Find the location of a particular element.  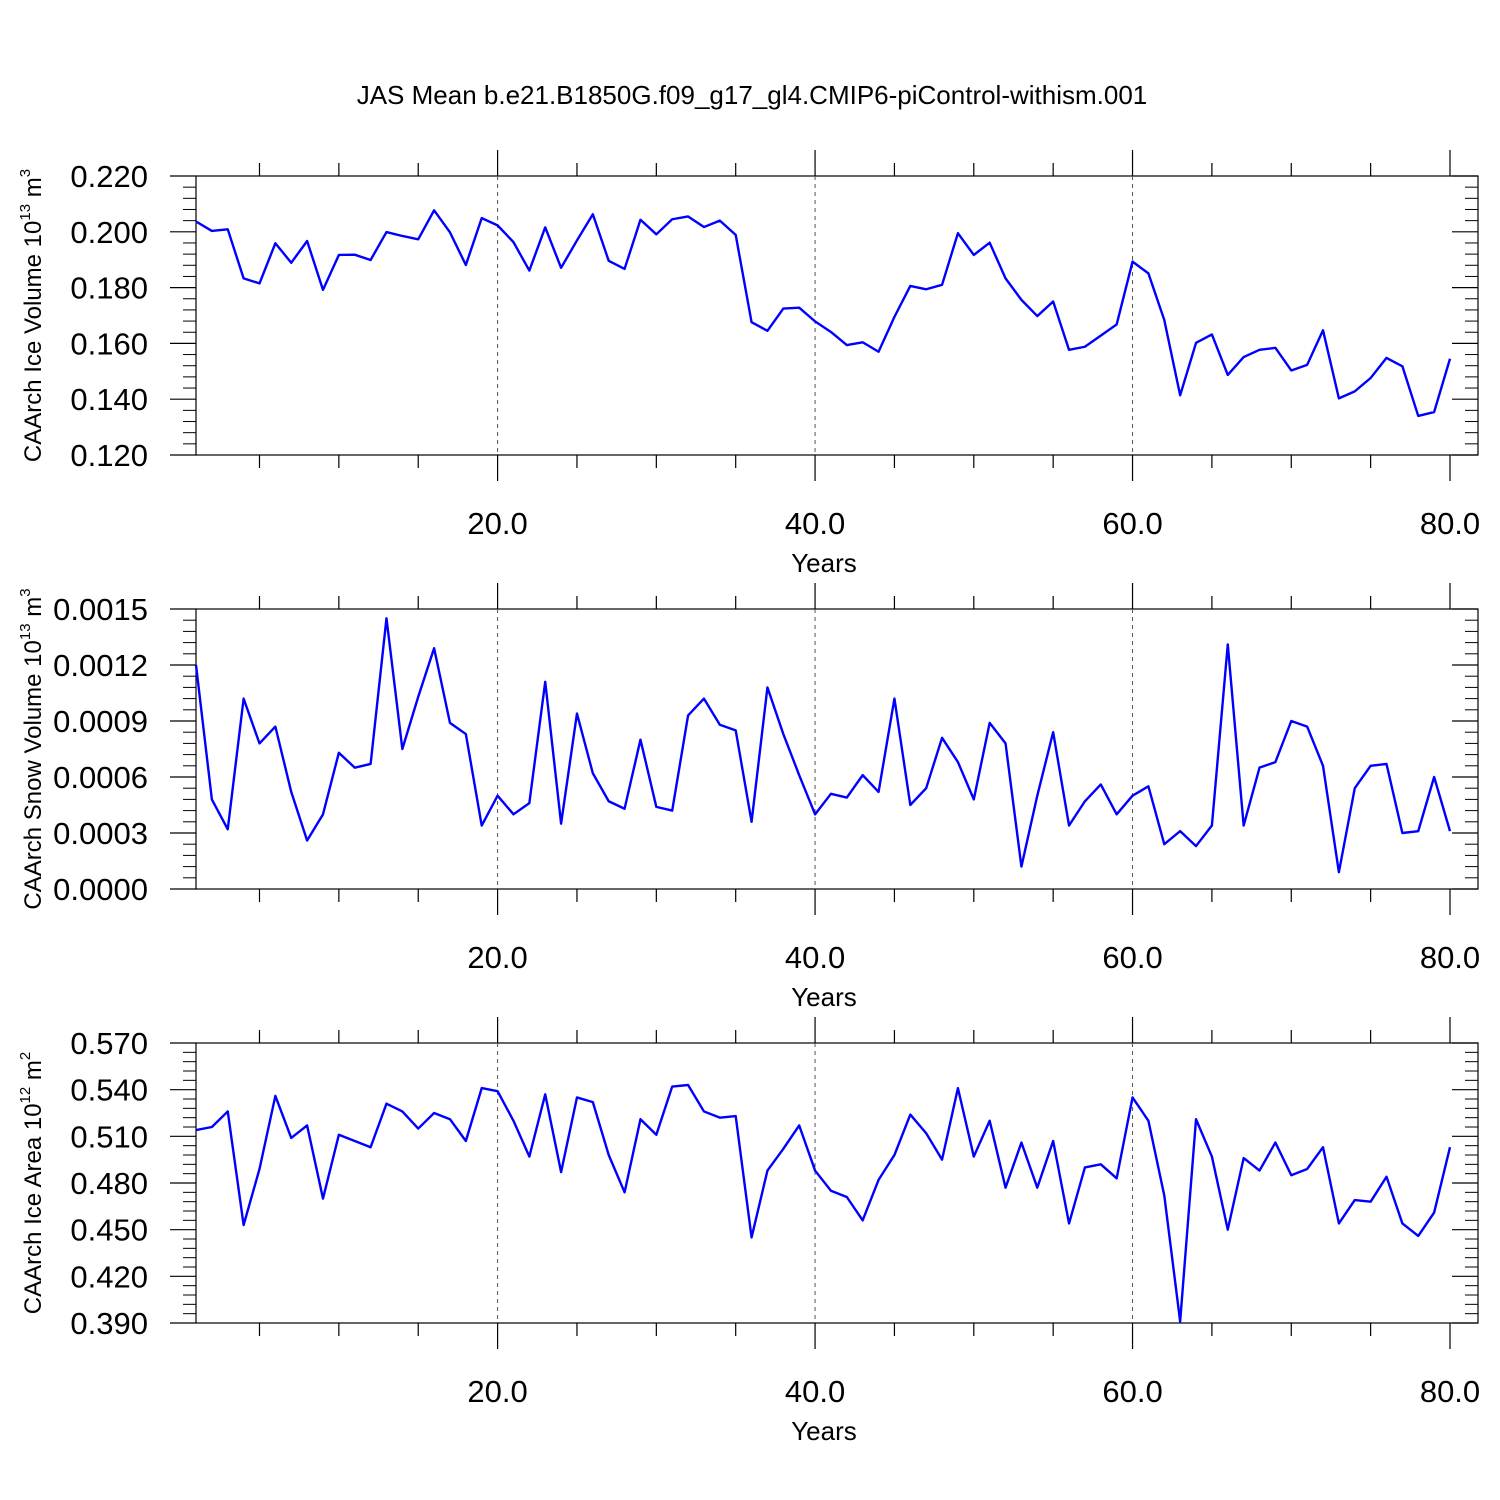

y-tick-label: 0.220 is located at coordinates (109, 176).